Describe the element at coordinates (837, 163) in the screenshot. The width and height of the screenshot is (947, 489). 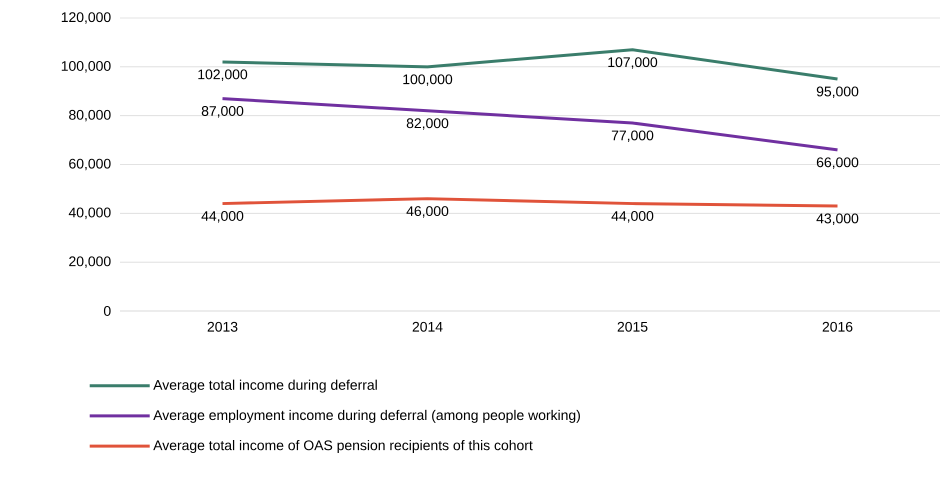
I see `data-label: 66,000` at that location.